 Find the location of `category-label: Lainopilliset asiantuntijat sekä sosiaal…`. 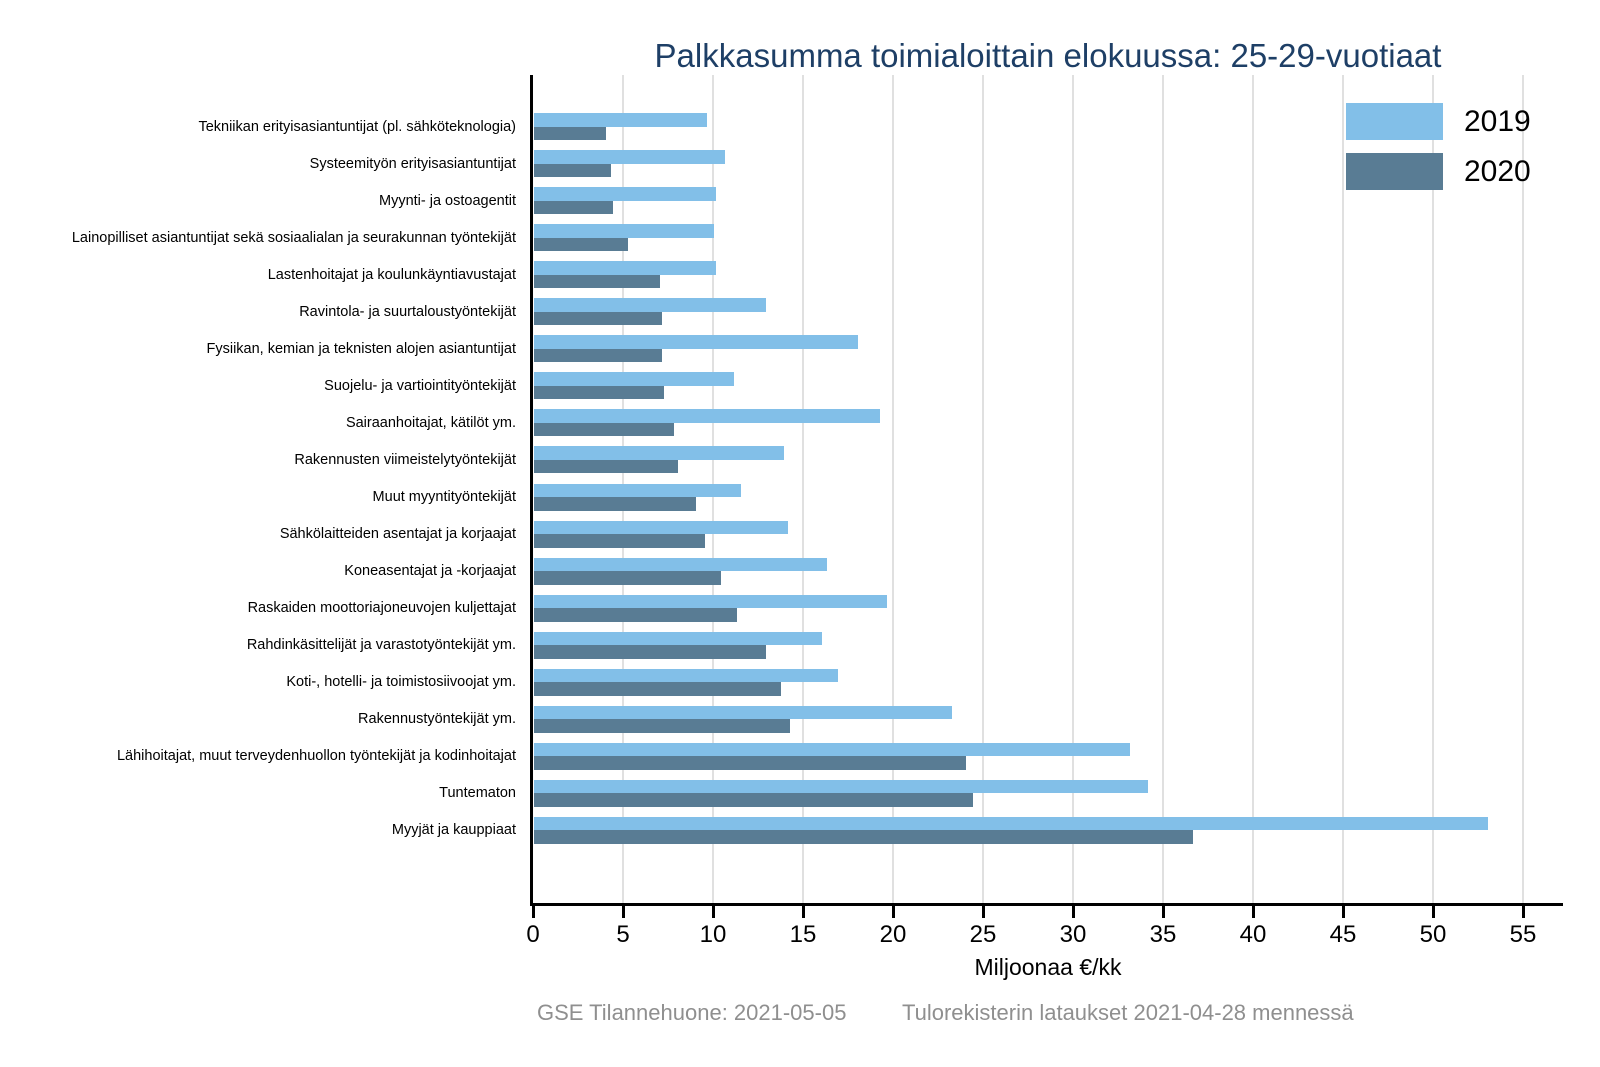

category-label: Lainopilliset asiantuntijat sekä sosiaal… is located at coordinates (293, 237).